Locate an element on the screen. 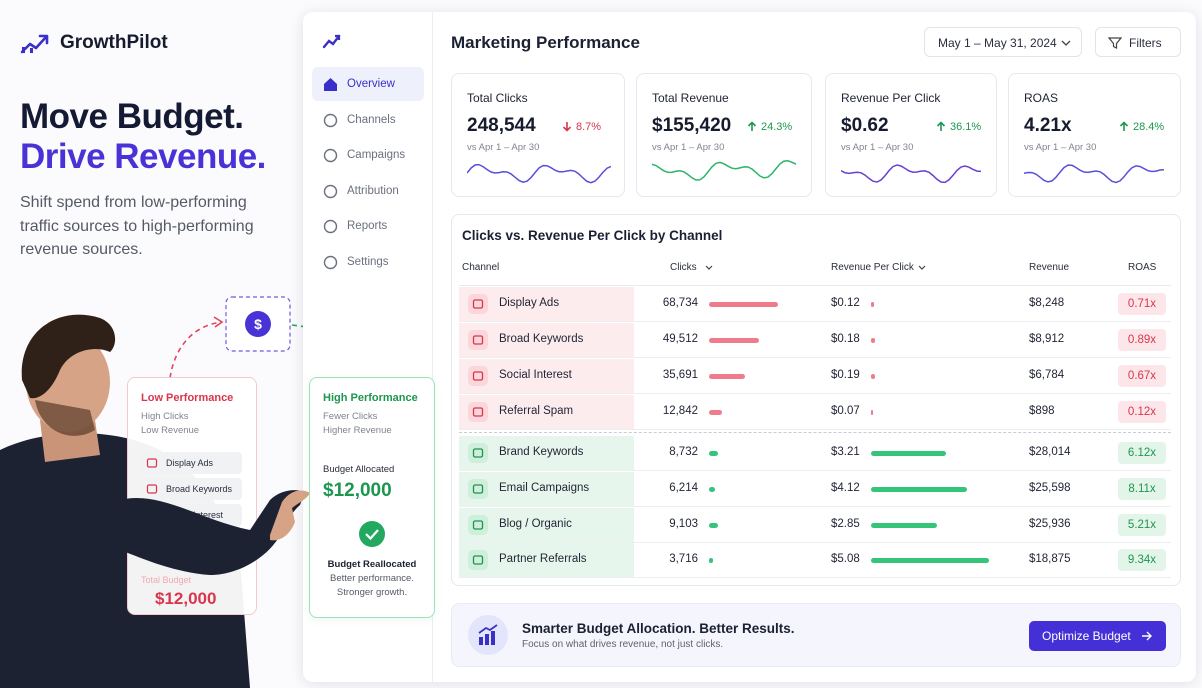 The height and width of the screenshot is (688, 1202). revenue: $28,014 is located at coordinates (1050, 452).